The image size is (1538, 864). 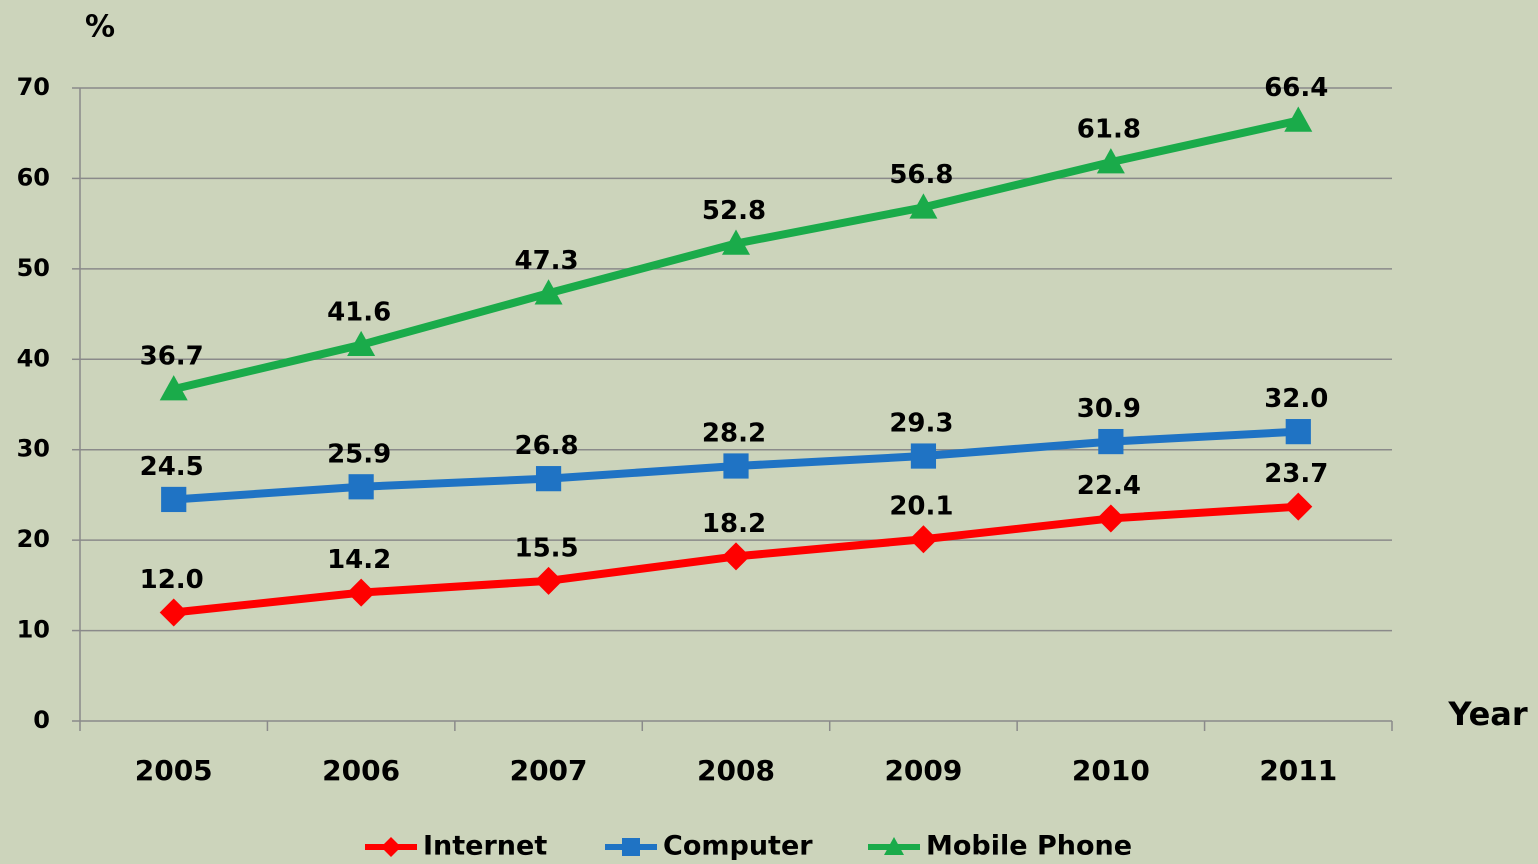 What do you see at coordinates (1296, 474) in the screenshot?
I see `data-label: 23.7` at bounding box center [1296, 474].